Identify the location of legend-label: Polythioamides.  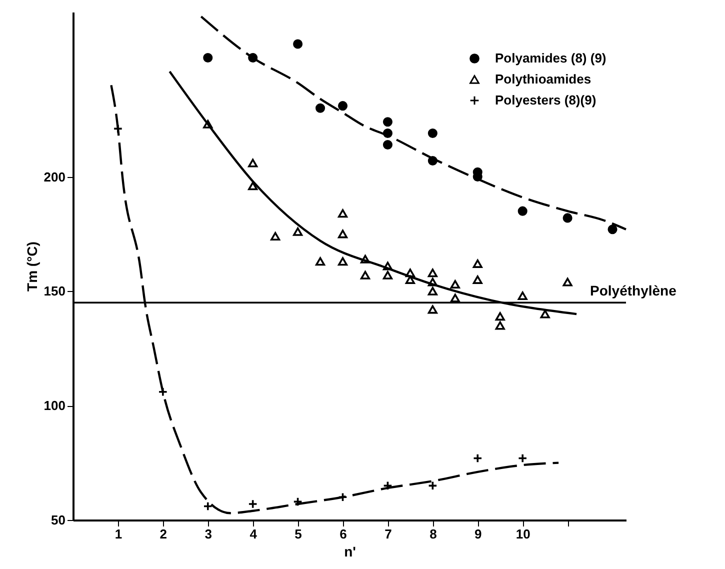
(543, 79).